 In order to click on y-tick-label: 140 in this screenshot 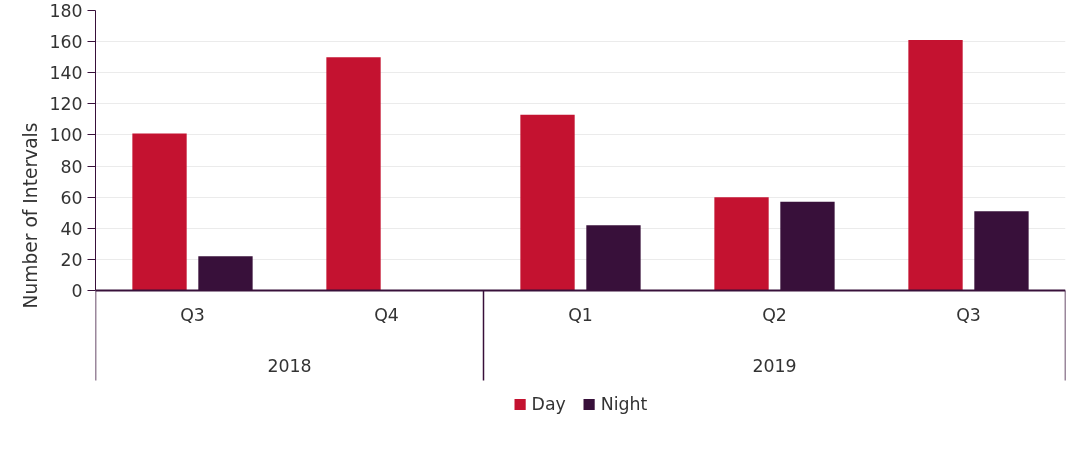, I will do `click(66, 73)`.